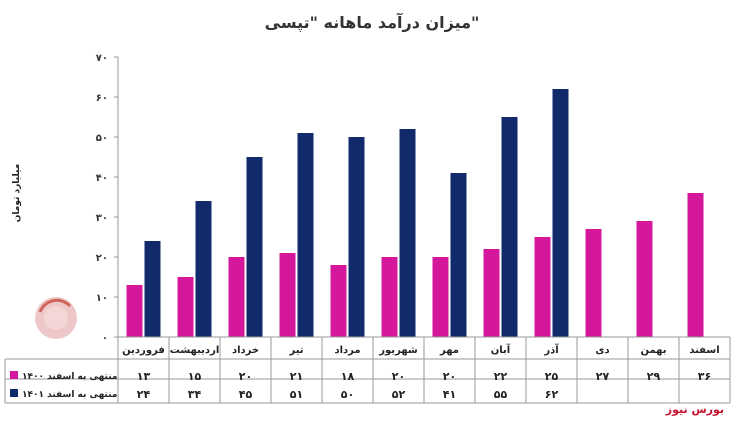 The height and width of the screenshot is (424, 739). Describe the element at coordinates (348, 376) in the screenshot. I see `data-value-label: ۱۸` at that location.